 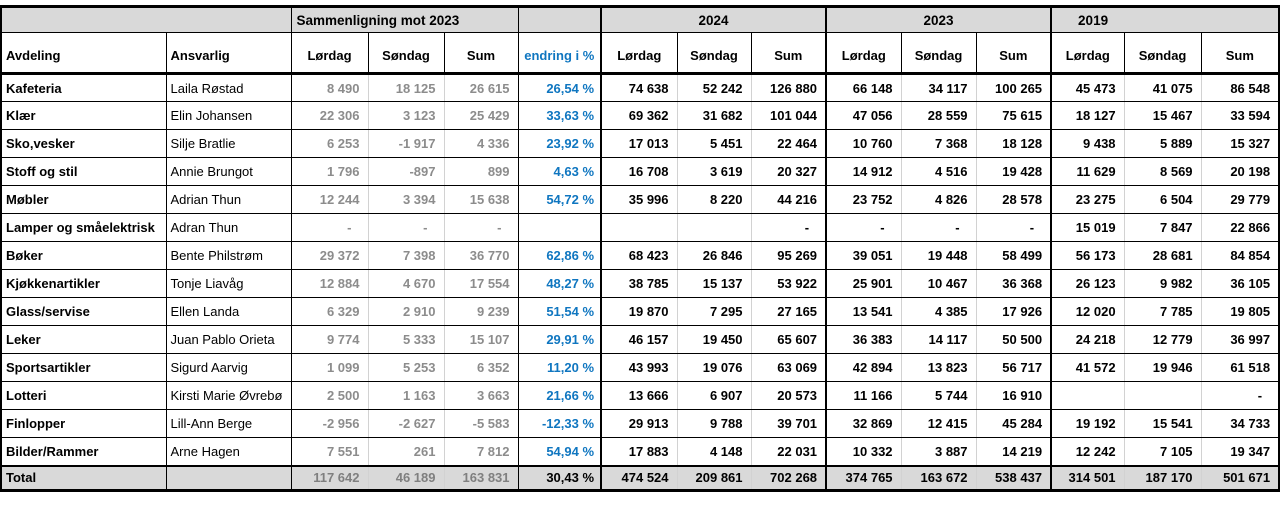 What do you see at coordinates (405, 87) in the screenshot?
I see `cell-value: 18 125` at bounding box center [405, 87].